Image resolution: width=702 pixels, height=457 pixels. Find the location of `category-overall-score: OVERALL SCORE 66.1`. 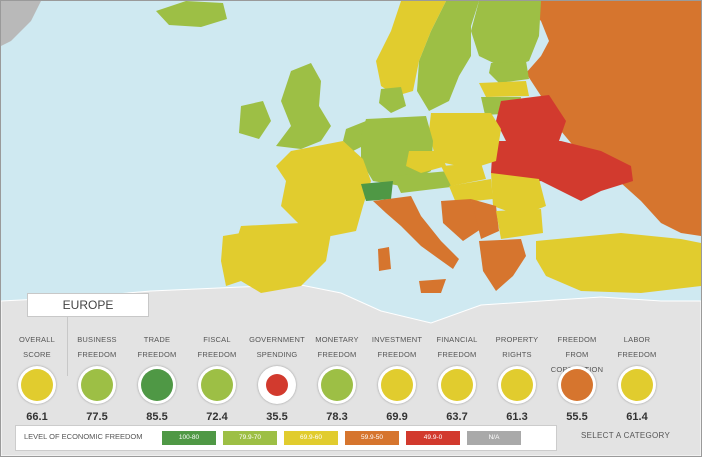

category-overall-score: OVERALL SCORE 66.1 is located at coordinates (37, 377).